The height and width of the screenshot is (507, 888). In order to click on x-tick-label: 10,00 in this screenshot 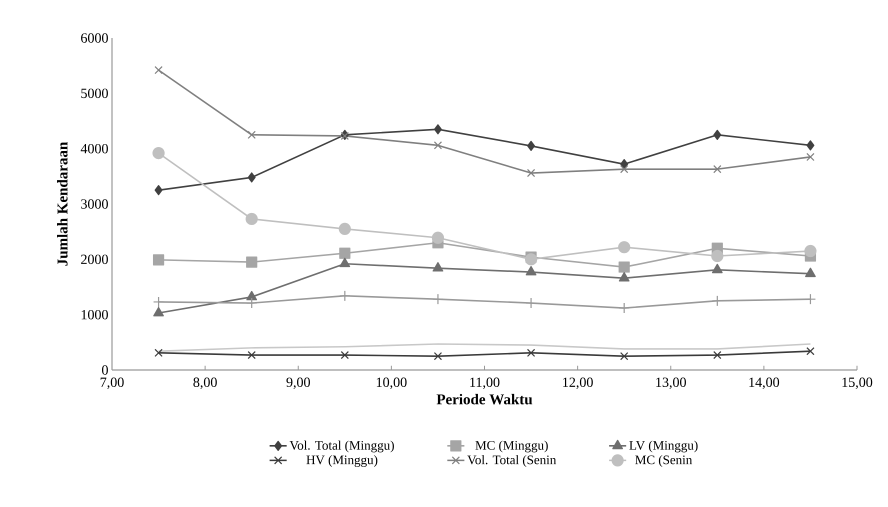, I will do `click(391, 383)`.